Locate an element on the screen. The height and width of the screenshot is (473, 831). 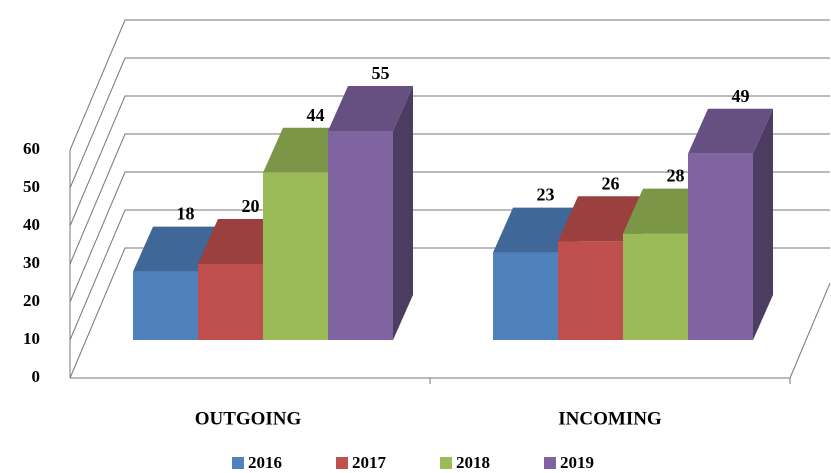
data-label: 23 is located at coordinates (546, 195).